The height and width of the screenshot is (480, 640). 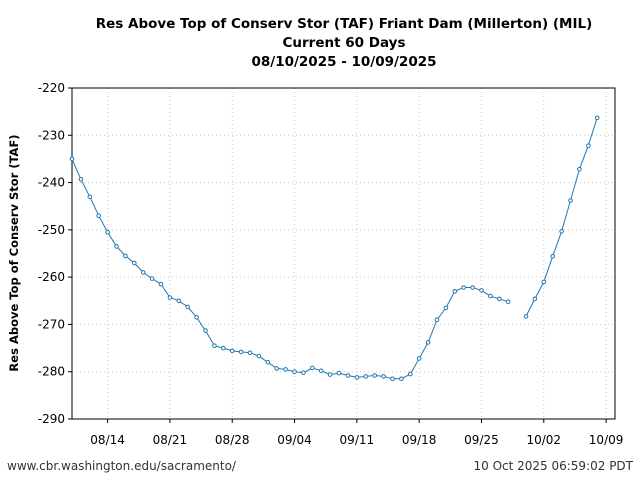 What do you see at coordinates (51, 230) in the screenshot?
I see `y-tick-label: -250` at bounding box center [51, 230].